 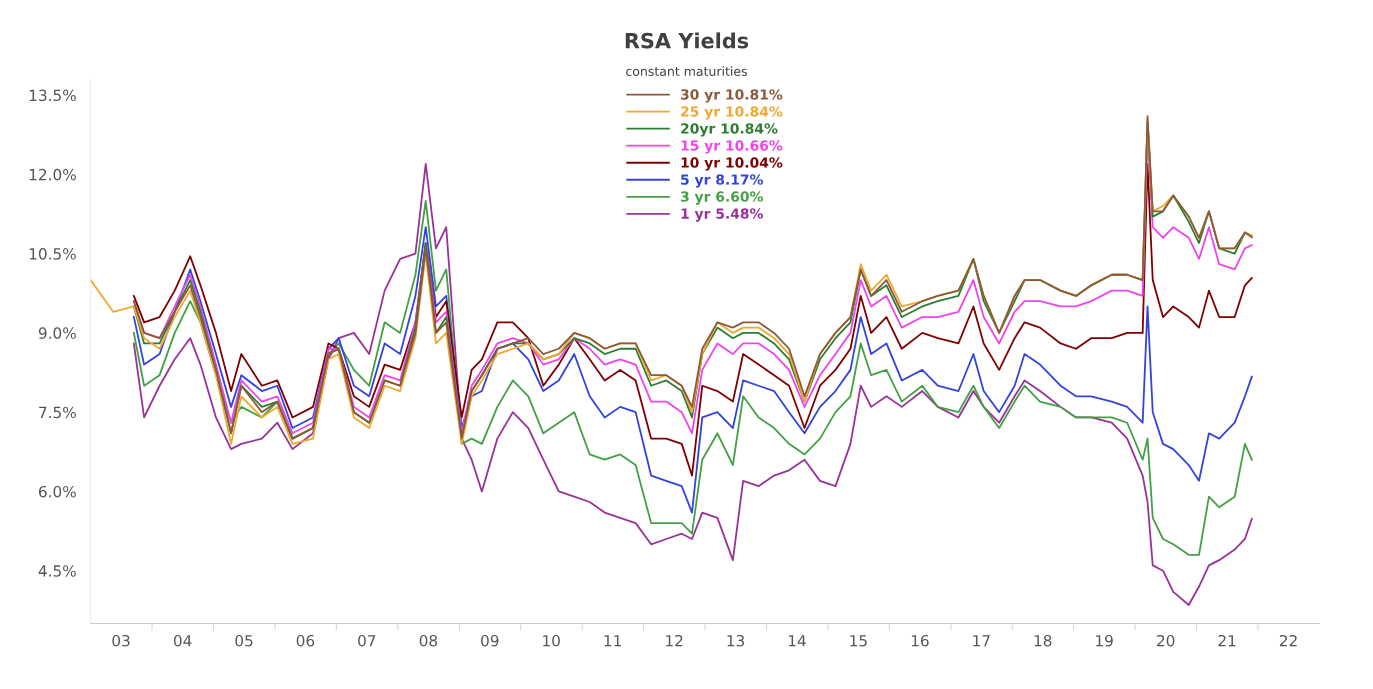 What do you see at coordinates (981, 641) in the screenshot?
I see `x-tick-label: 17` at bounding box center [981, 641].